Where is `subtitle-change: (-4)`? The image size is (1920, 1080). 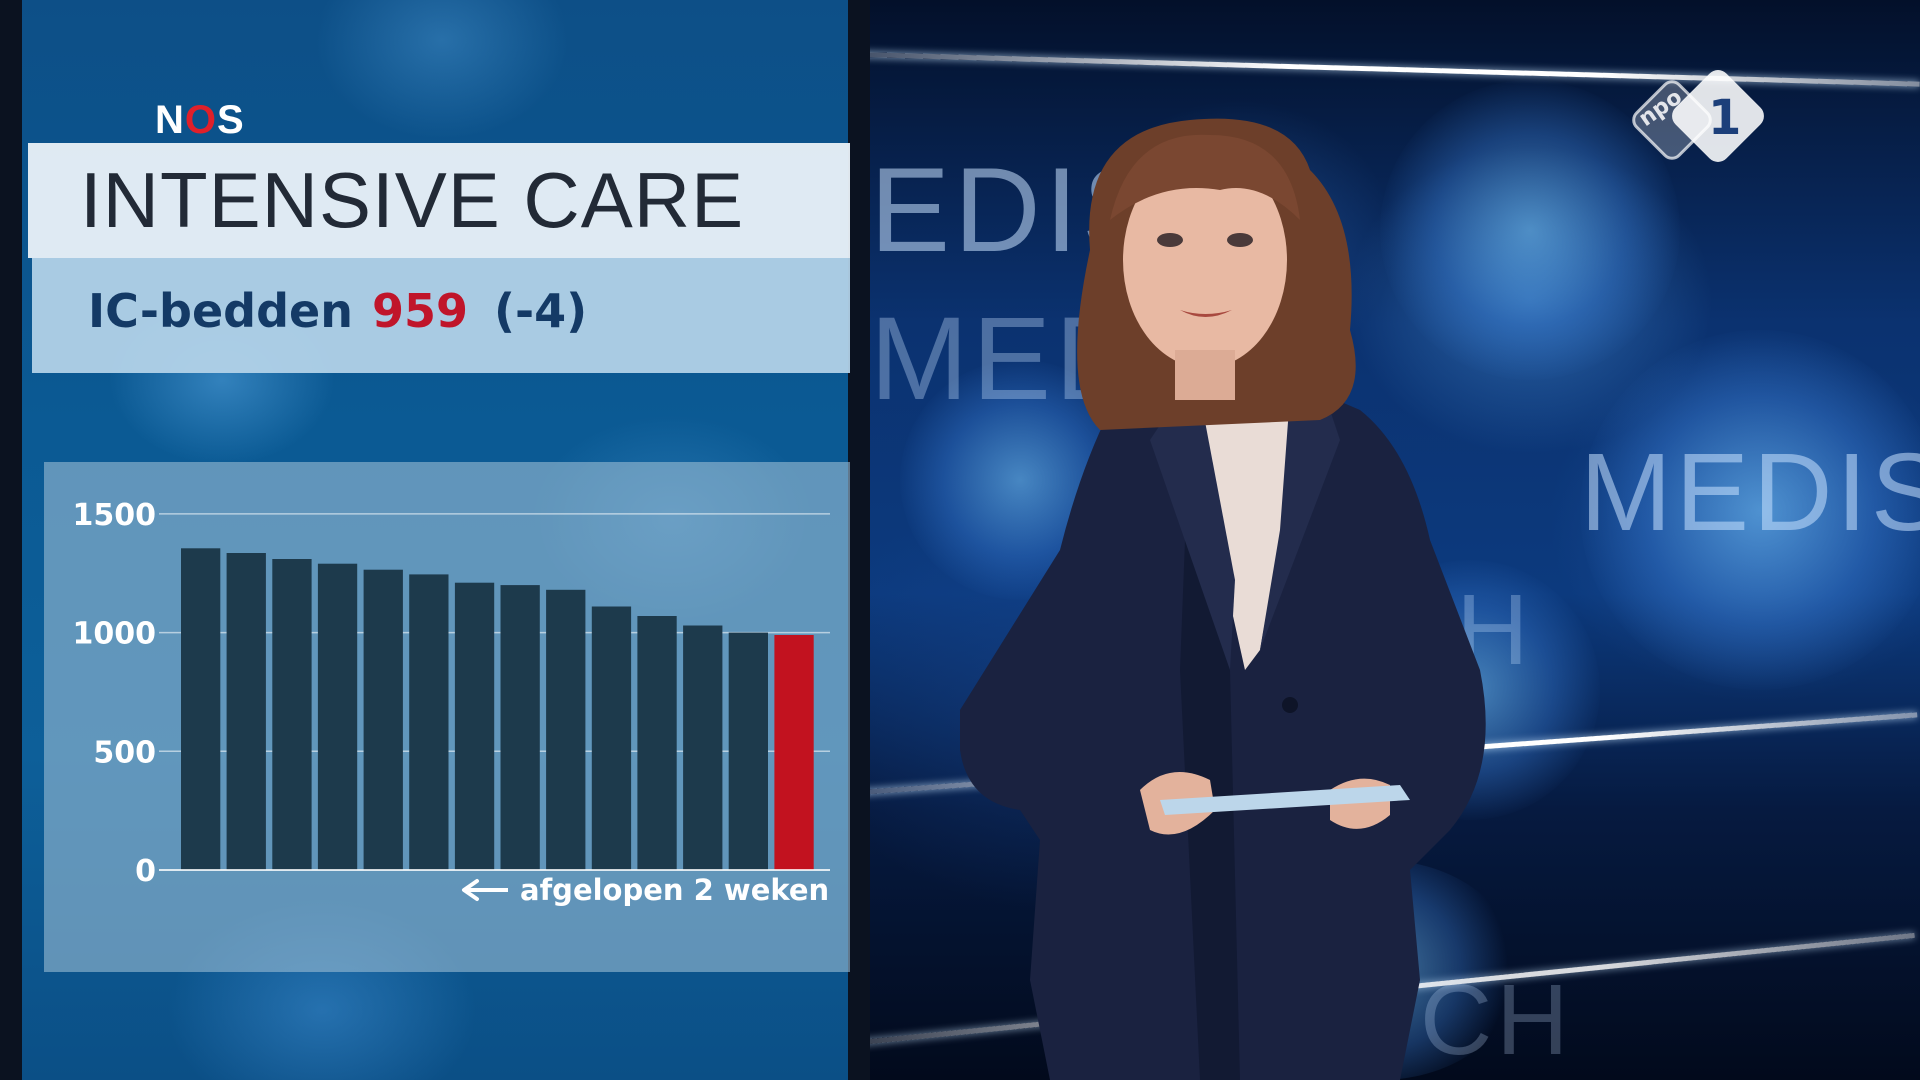
subtitle-change: (-4) is located at coordinates (541, 311).